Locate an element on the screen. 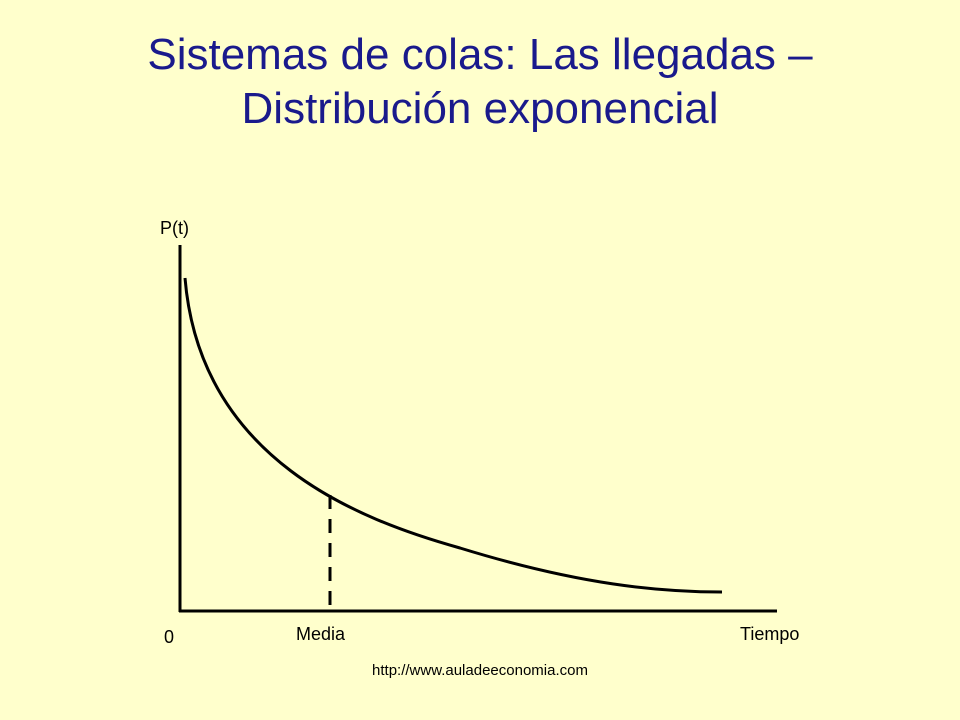  slide-title-line-2: Distribución exponencial is located at coordinates (480, 108).